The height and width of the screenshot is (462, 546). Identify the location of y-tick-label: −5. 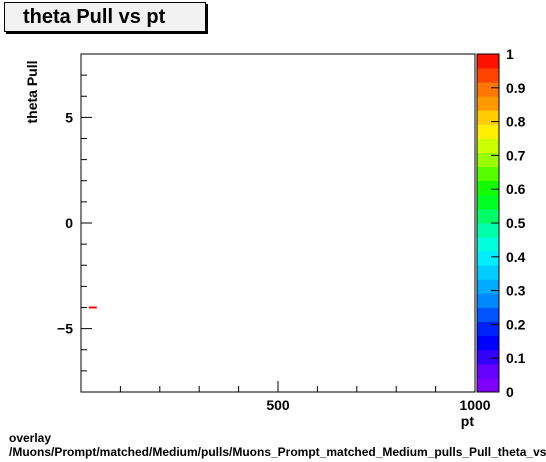
(65, 329).